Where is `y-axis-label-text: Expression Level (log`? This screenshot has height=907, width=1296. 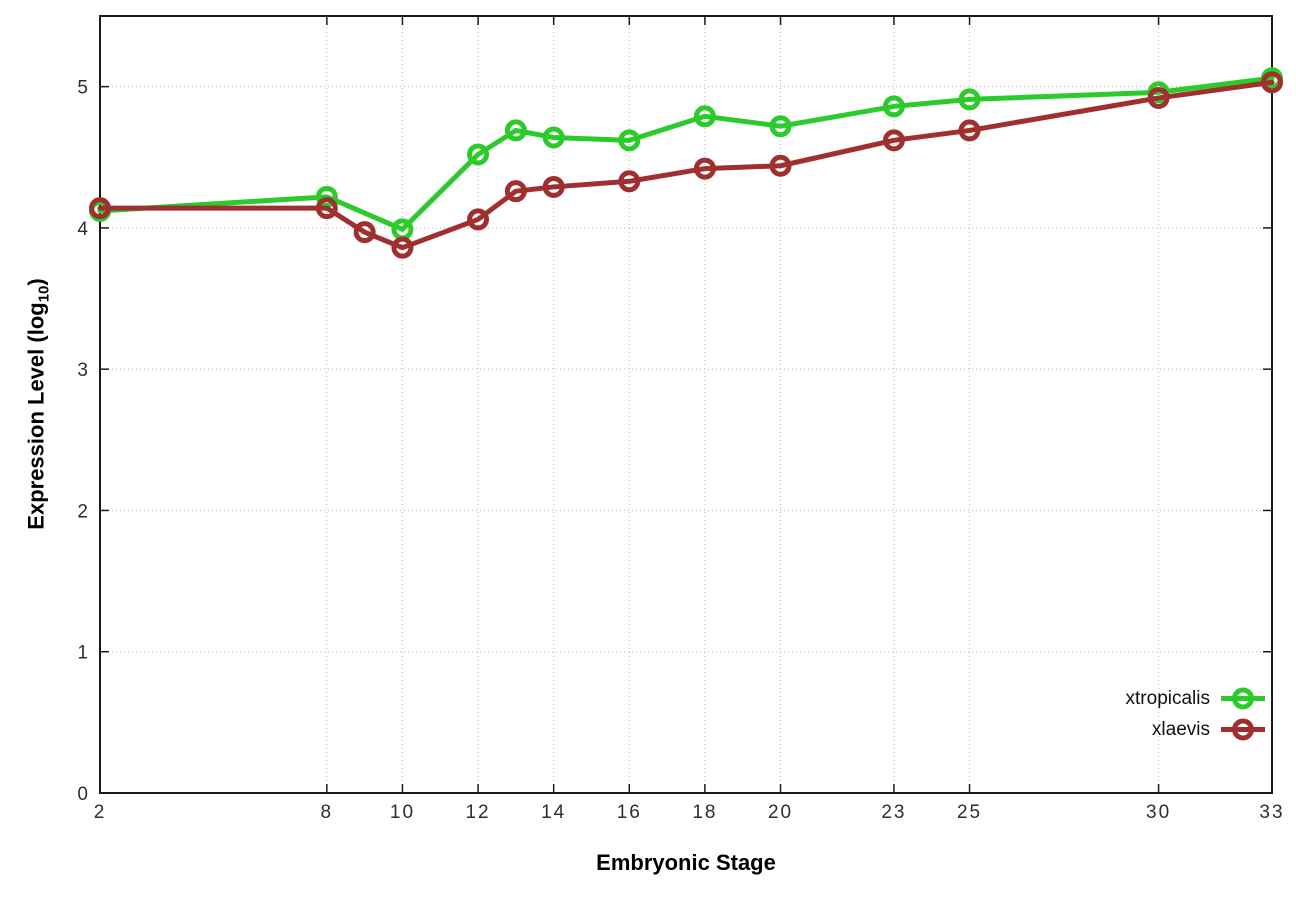 y-axis-label-text: Expression Level (log is located at coordinates (36, 416).